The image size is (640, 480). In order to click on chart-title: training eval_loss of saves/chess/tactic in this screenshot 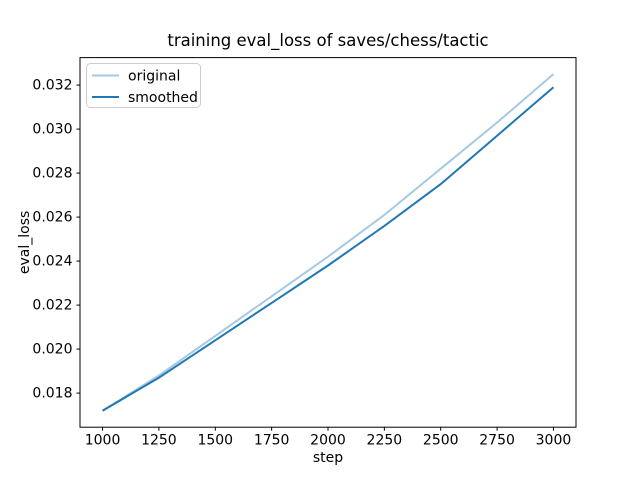, I will do `click(327, 41)`.